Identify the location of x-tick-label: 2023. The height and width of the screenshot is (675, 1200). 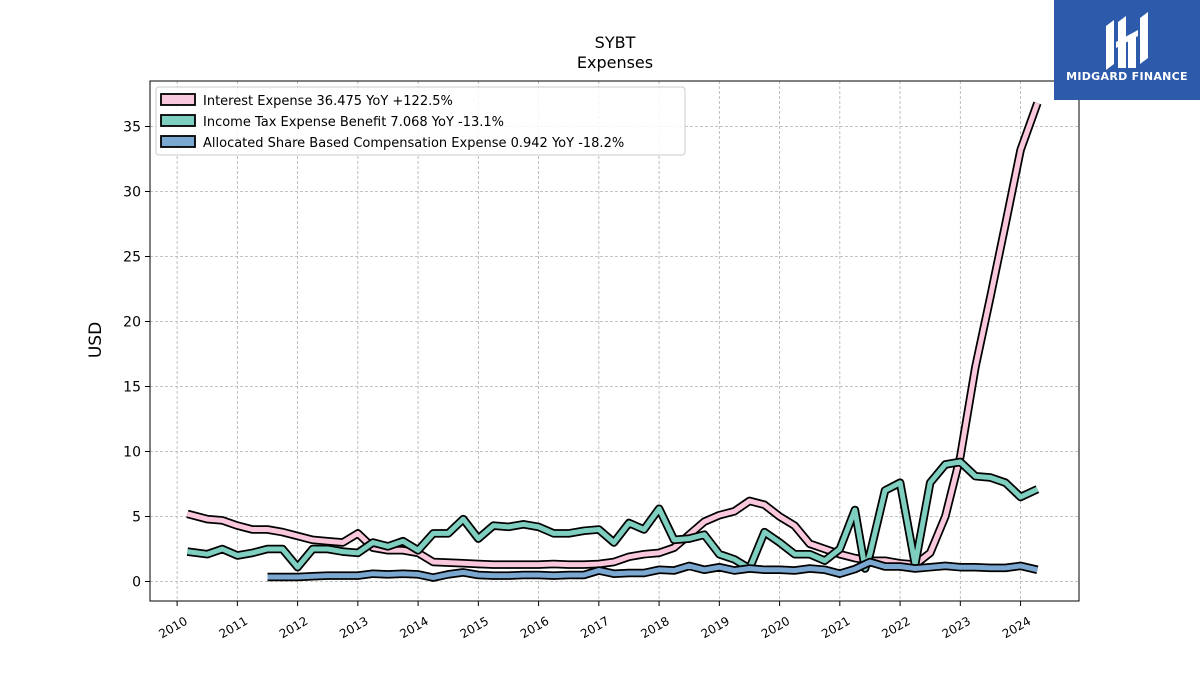
(956, 627).